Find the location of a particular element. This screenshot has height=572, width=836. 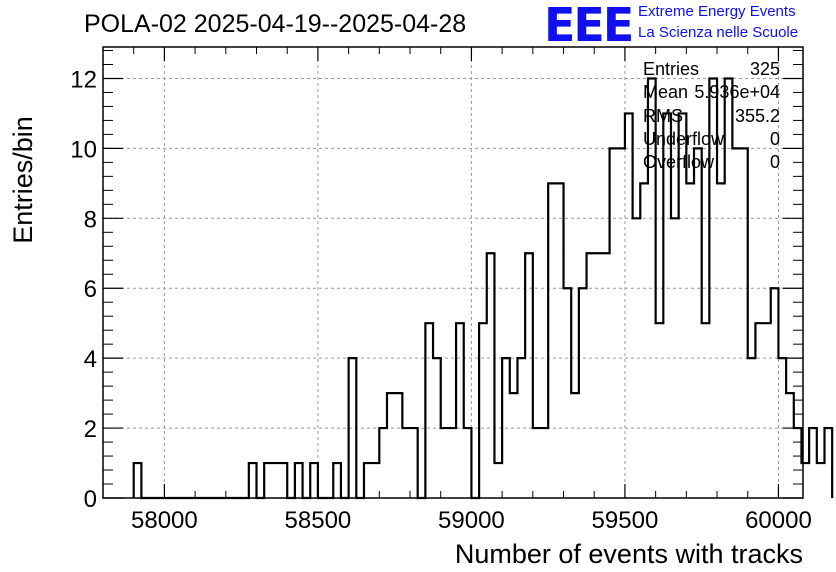

stats-value-mean: 5.936e+04 is located at coordinates (737, 92).